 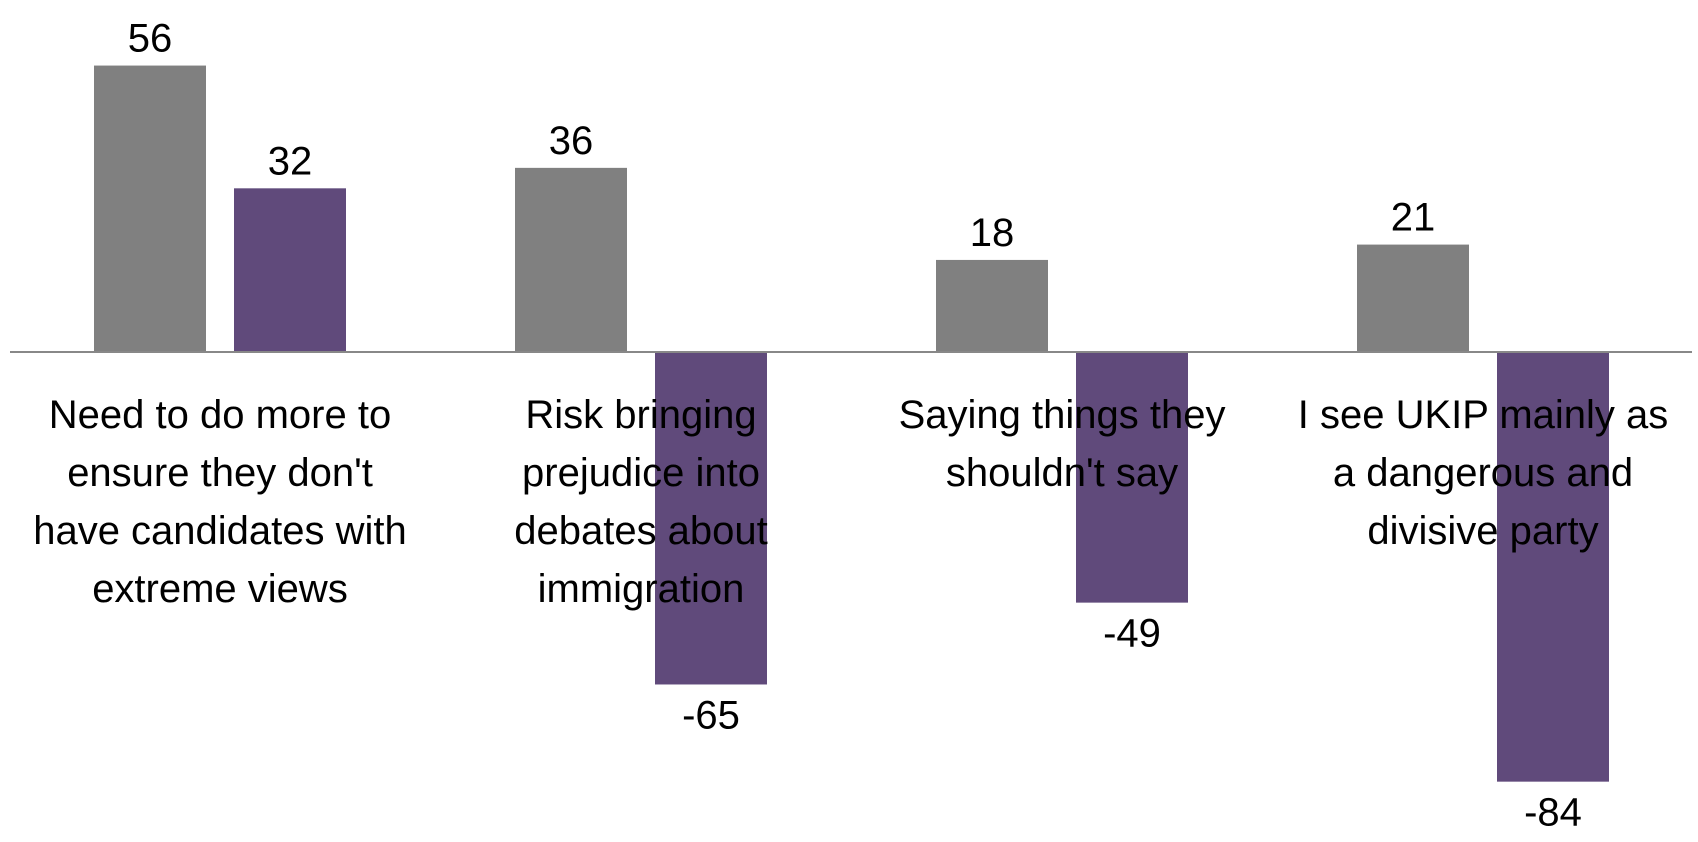 I want to click on value-label-series2-cat1: 32, so click(x=290, y=161).